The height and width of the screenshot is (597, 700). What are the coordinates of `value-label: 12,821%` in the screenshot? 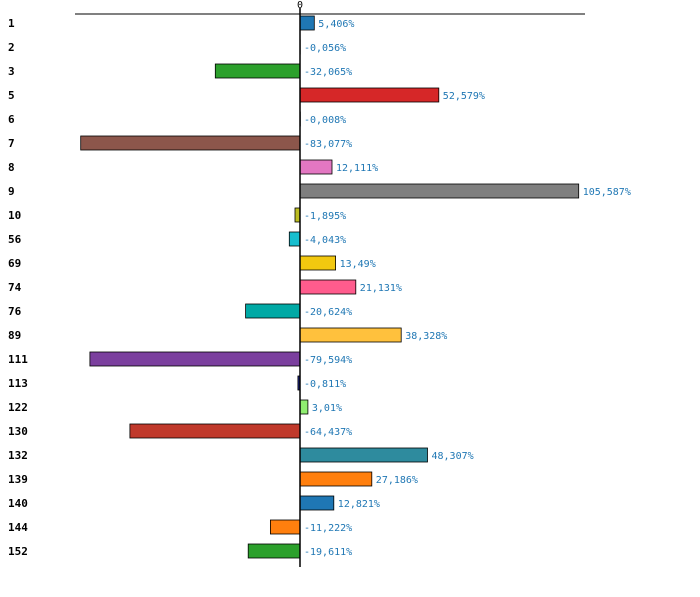 It's located at (359, 504).